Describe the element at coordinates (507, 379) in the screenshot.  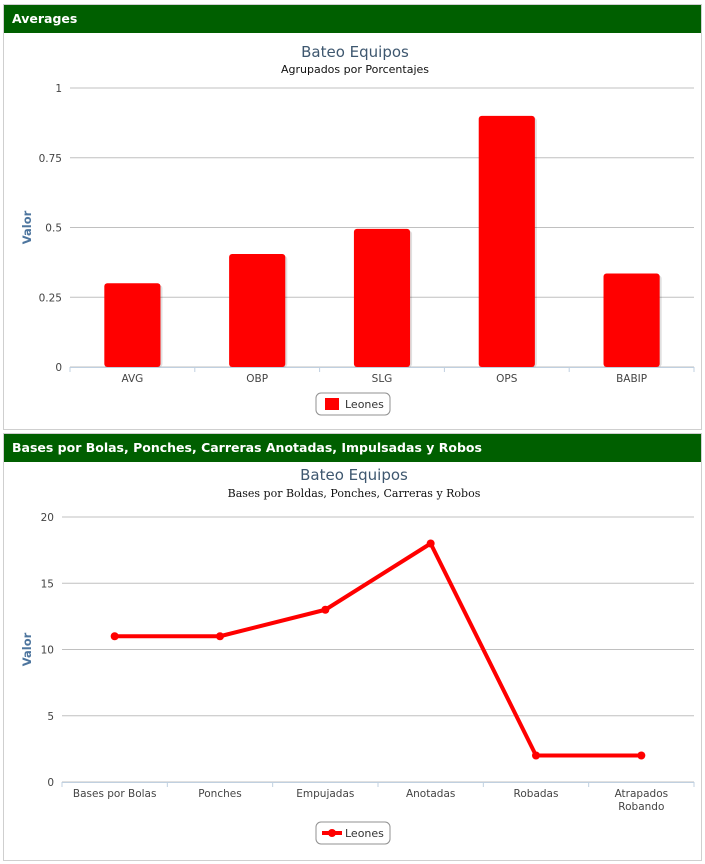
I see `x-tick-label: OPS` at that location.